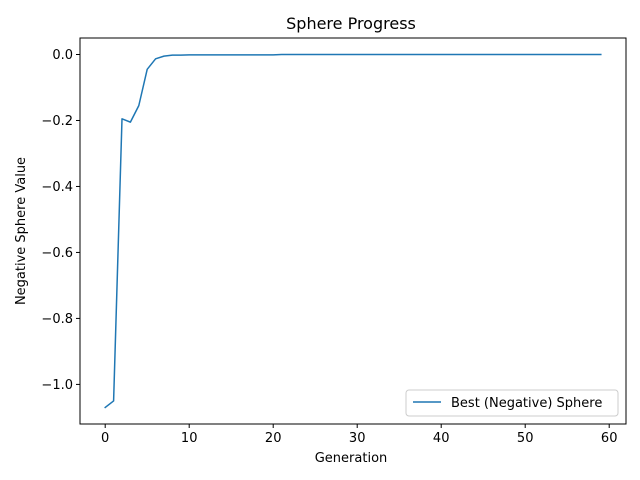 This screenshot has width=640, height=480. I want to click on chart-title: Sphere Progress, so click(351, 23).